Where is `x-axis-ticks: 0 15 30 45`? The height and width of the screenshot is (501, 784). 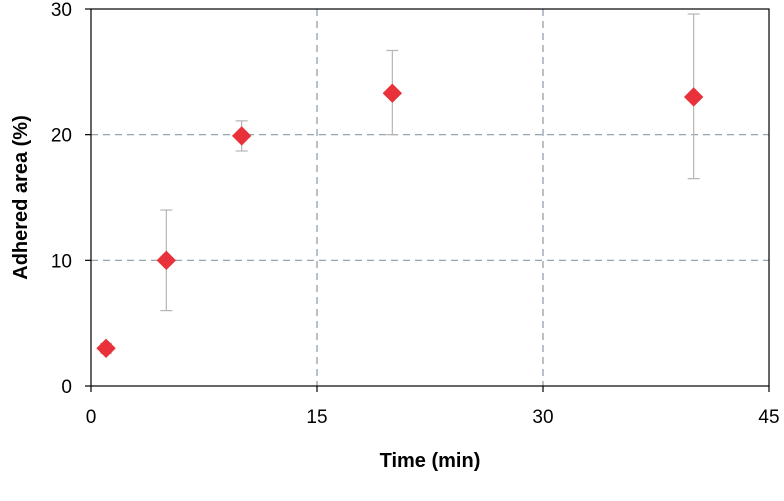 x-axis-ticks: 0 15 30 45 is located at coordinates (433, 407).